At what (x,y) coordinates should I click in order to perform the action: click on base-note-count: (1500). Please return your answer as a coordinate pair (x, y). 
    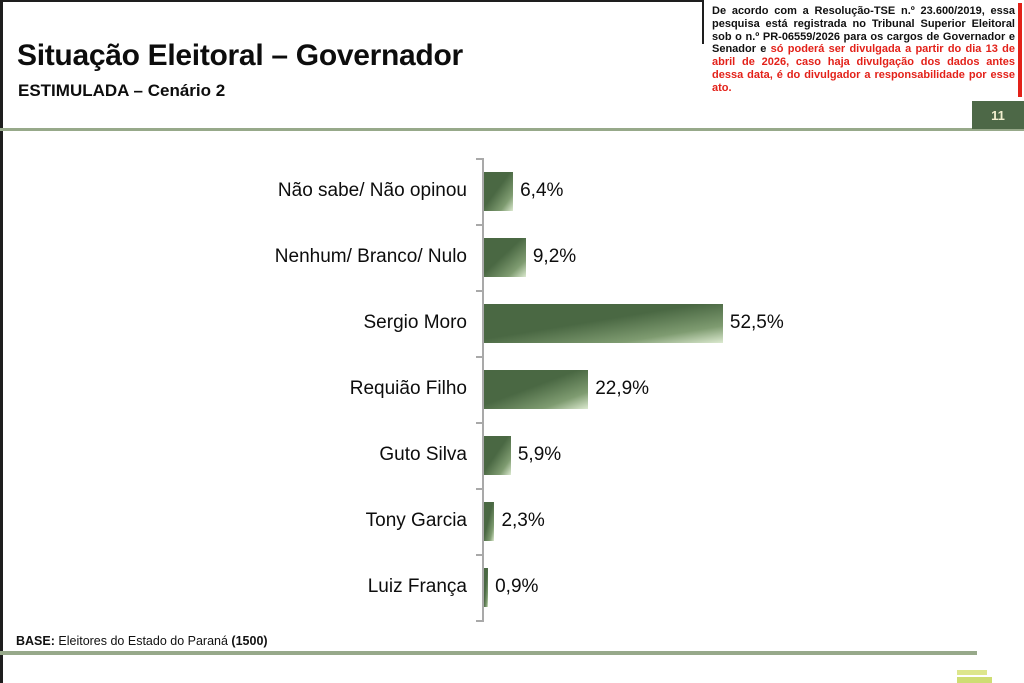
    Looking at the image, I should click on (249, 641).